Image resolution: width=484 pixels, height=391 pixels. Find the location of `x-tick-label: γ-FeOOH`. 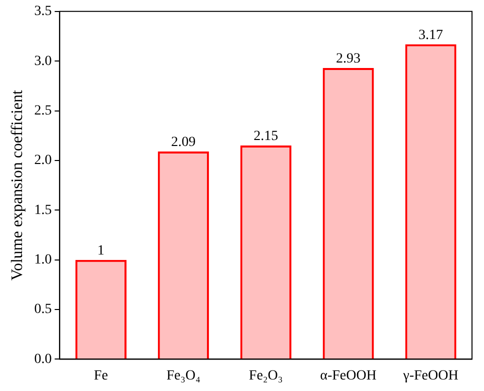

x-tick-label: γ-FeOOH is located at coordinates (430, 376).